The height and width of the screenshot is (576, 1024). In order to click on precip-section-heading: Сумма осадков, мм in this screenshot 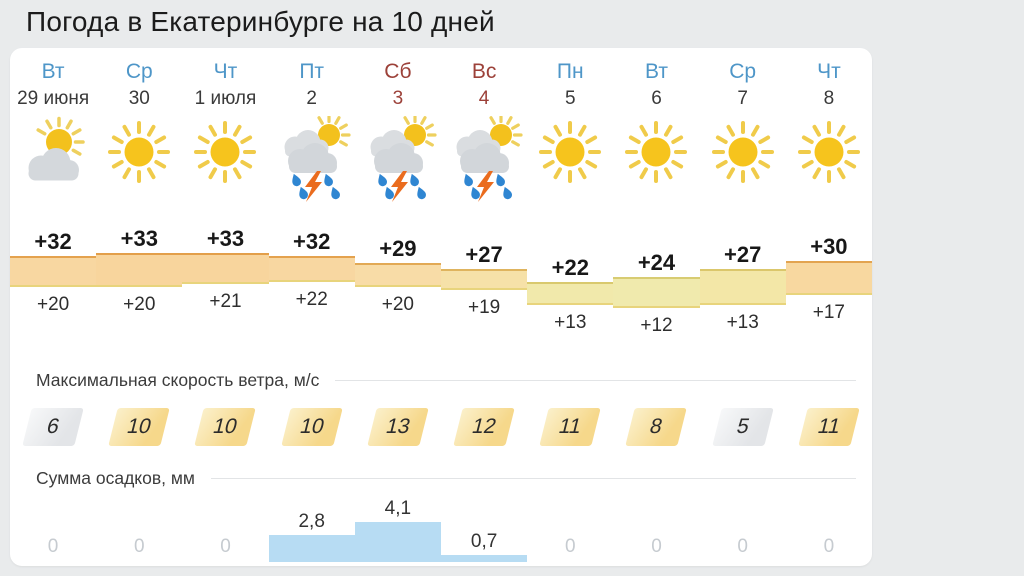, I will do `click(446, 478)`.